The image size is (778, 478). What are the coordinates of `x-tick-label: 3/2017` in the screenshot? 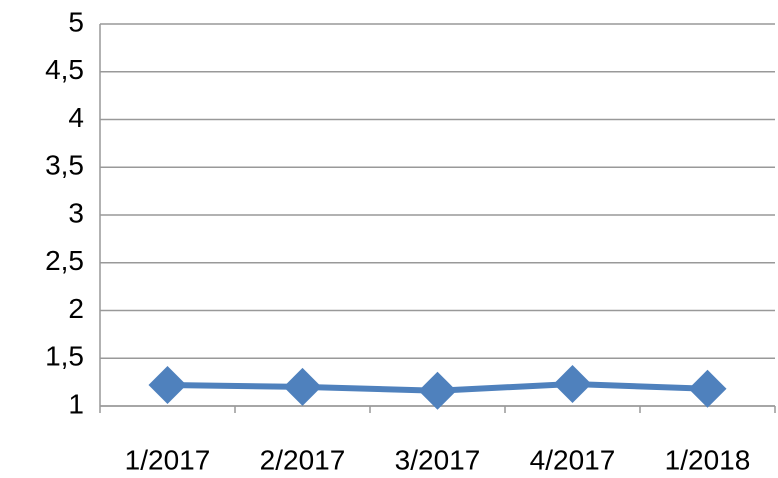 It's located at (438, 459).